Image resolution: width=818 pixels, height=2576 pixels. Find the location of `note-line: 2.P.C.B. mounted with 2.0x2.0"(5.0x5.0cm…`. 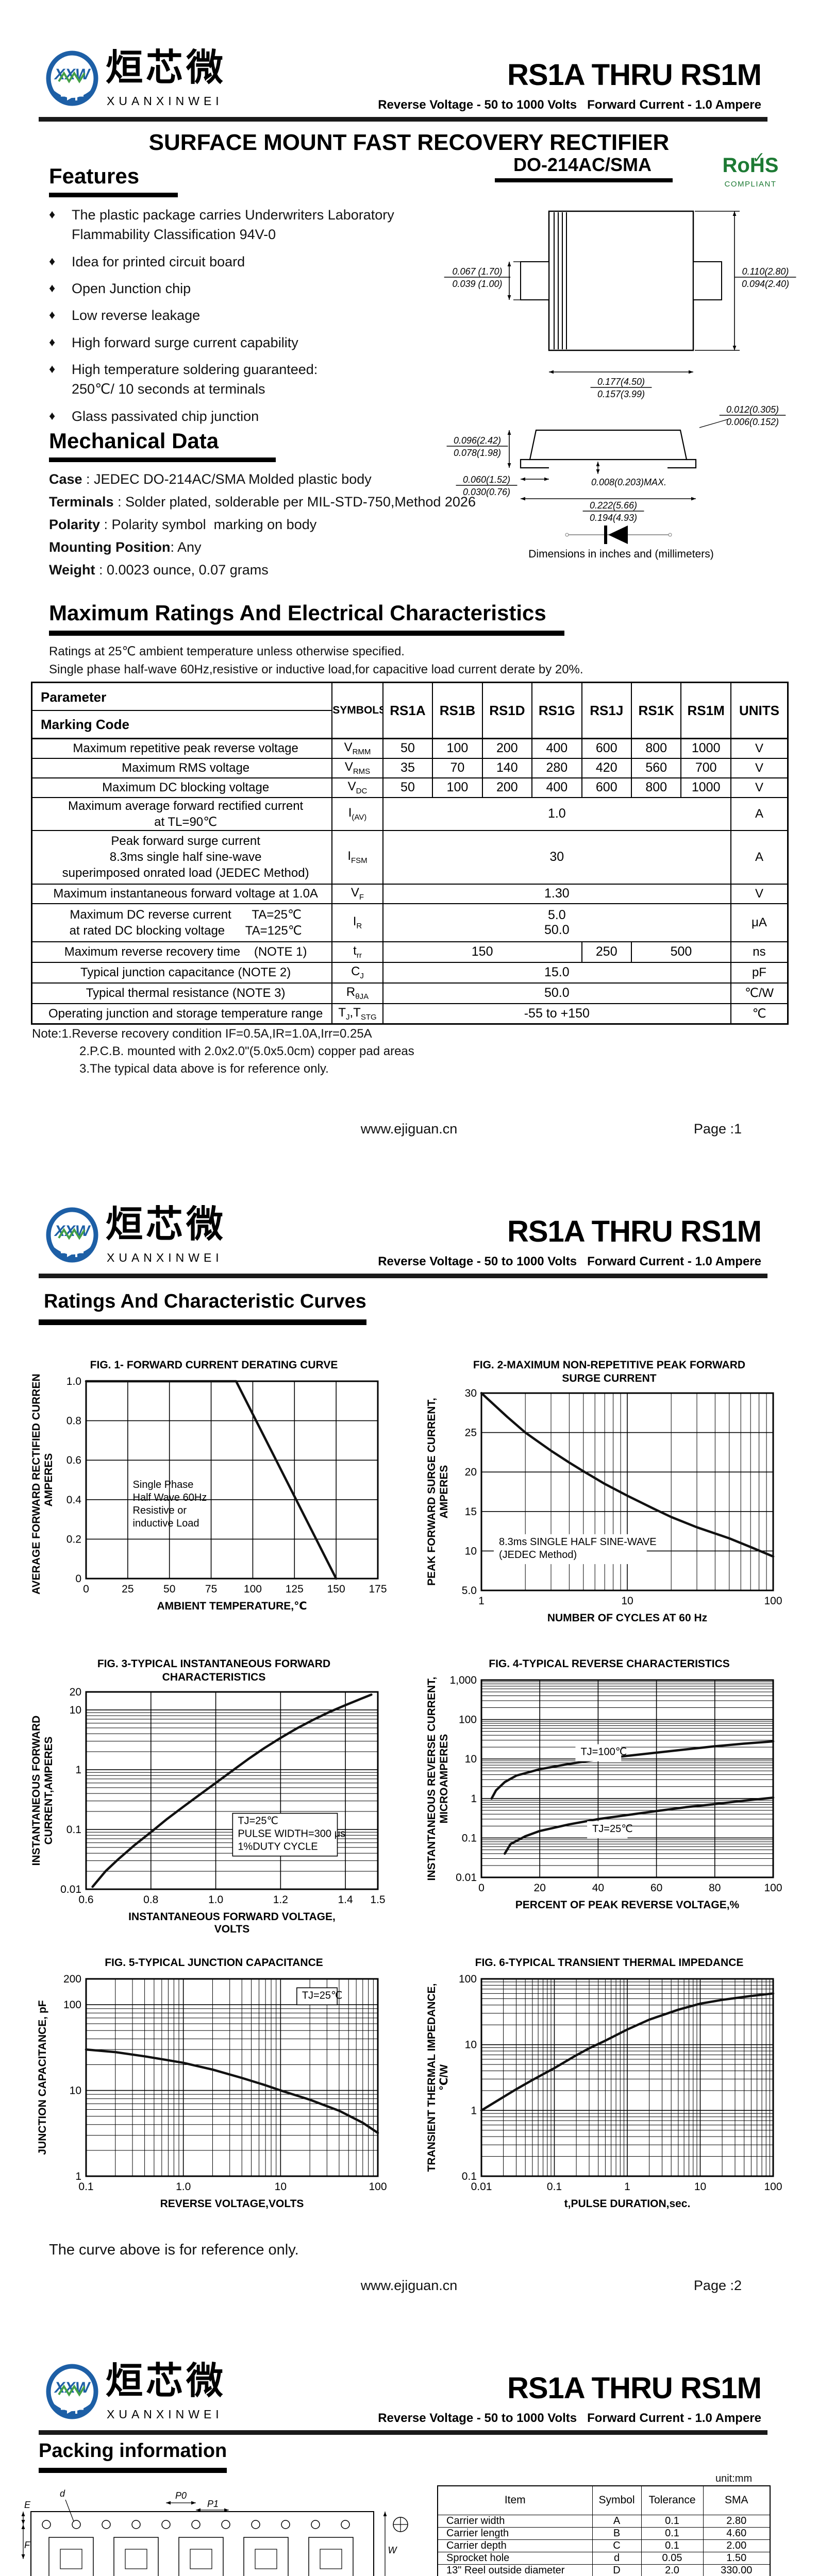

note-line: 2.P.C.B. mounted with 2.0x2.0"(5.0x5.0cm… is located at coordinates (246, 1051).